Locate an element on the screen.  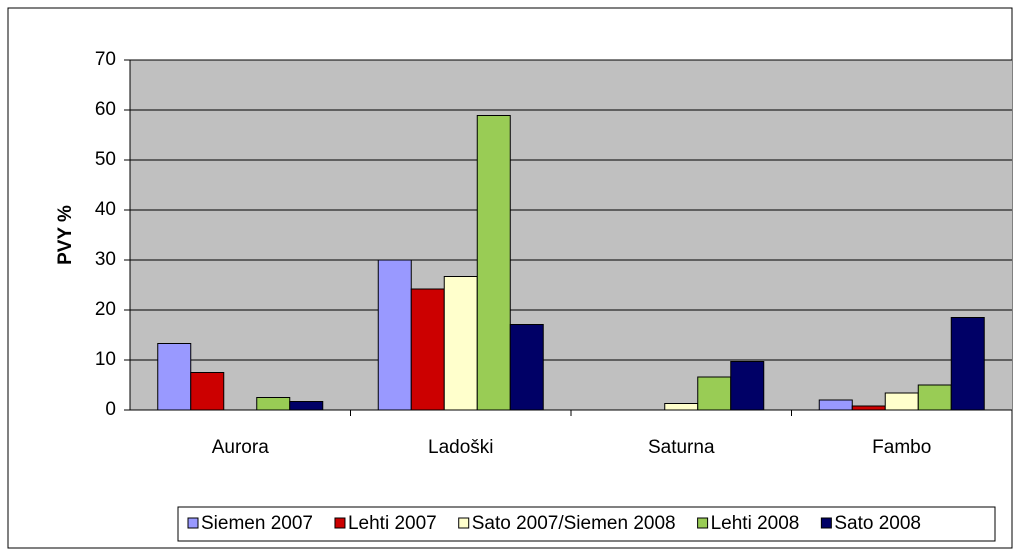
y-tick-label: 0 is located at coordinates (110, 409).